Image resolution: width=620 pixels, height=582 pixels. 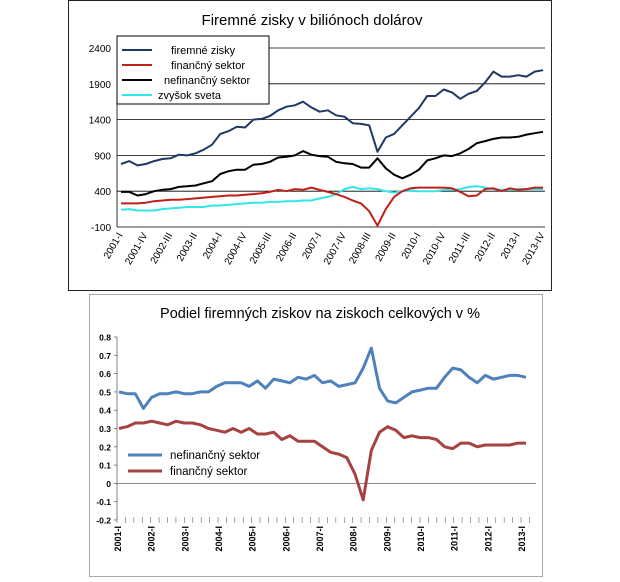 What do you see at coordinates (194, 464) in the screenshot?
I see `legend: nefinančný sektor finančný sektor` at bounding box center [194, 464].